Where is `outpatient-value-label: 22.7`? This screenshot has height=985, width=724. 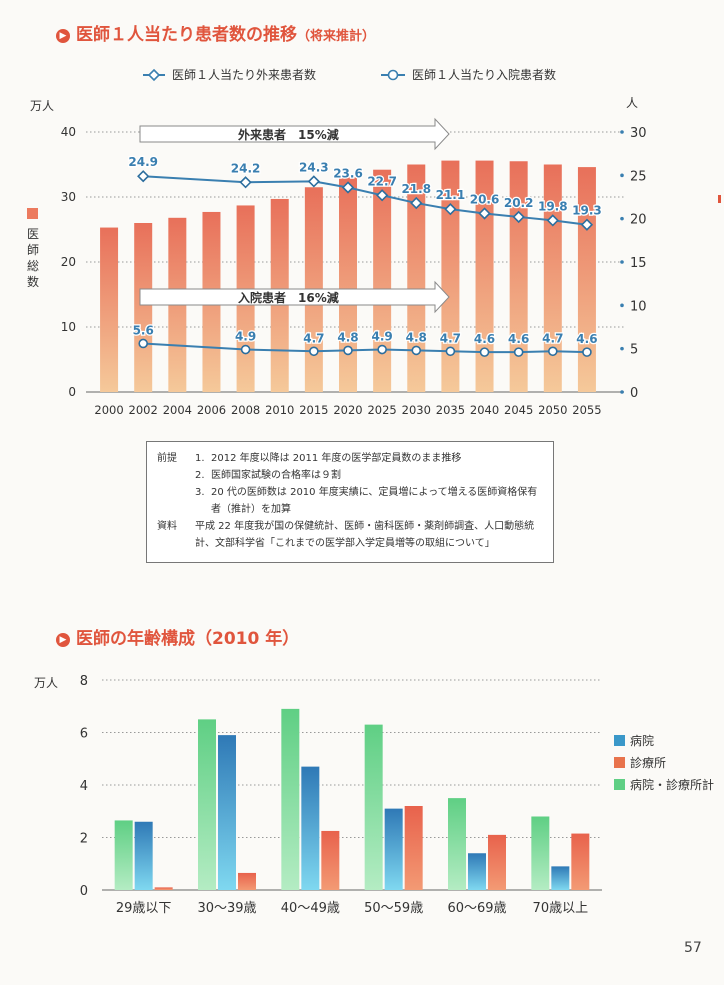
outpatient-value-label: 22.7 is located at coordinates (382, 181).